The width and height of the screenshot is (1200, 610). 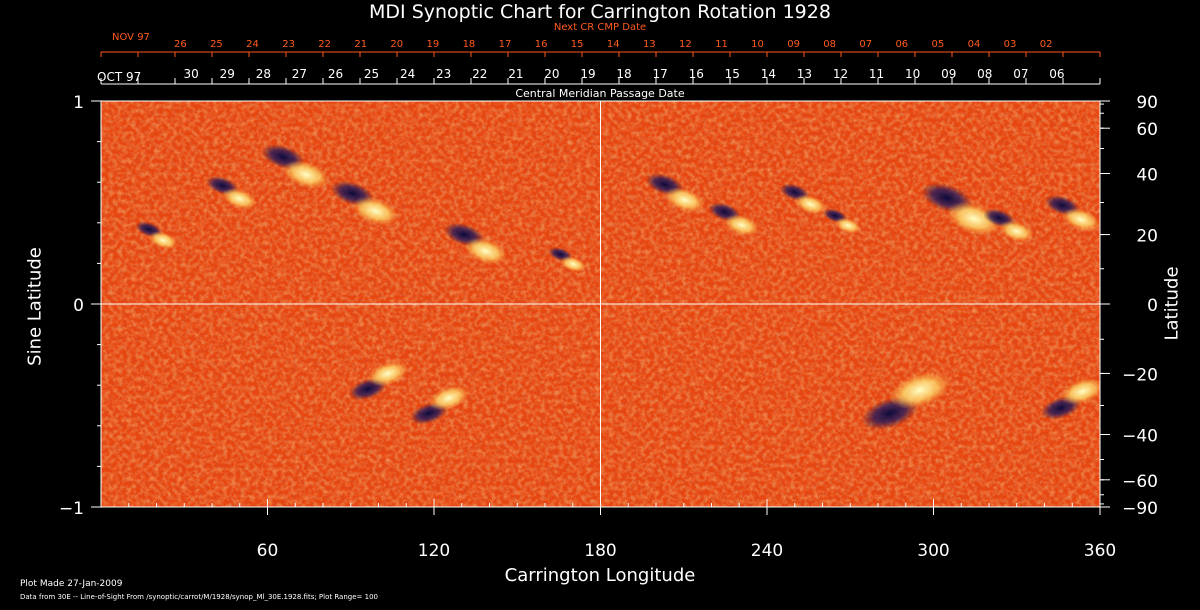 I want to click on x-axis-label: Carrington Longitude, so click(x=600, y=575).